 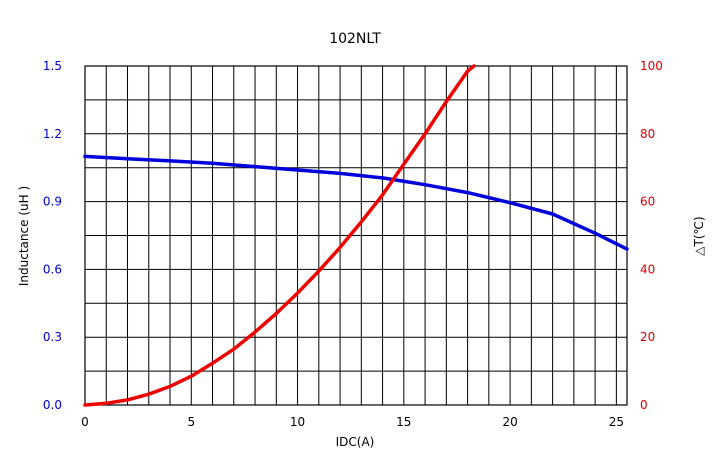 I want to click on y-right-tick-label: 80, so click(x=647, y=134).